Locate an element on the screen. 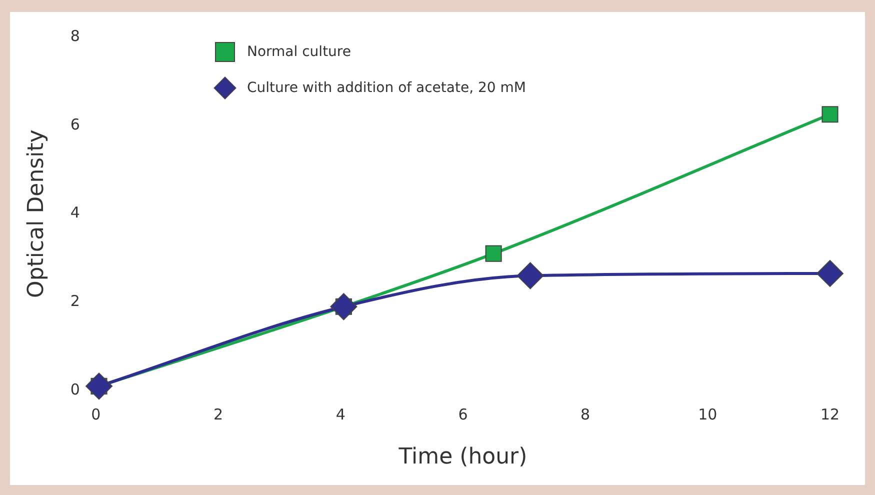 This screenshot has height=495, width=875. x-tick-label: 2 is located at coordinates (219, 414).